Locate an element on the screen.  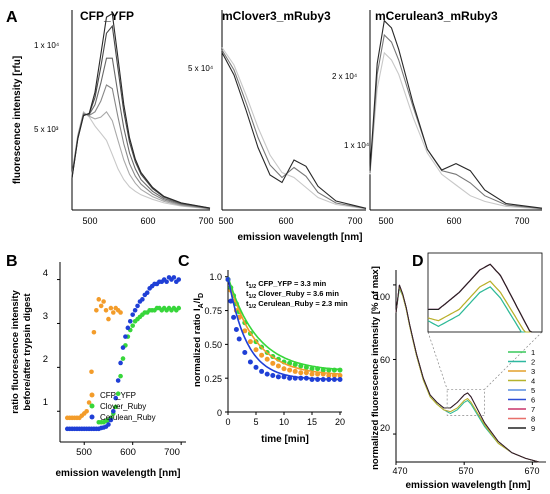
panel-c-xtick-label: 0 is located at coordinates (227, 422).